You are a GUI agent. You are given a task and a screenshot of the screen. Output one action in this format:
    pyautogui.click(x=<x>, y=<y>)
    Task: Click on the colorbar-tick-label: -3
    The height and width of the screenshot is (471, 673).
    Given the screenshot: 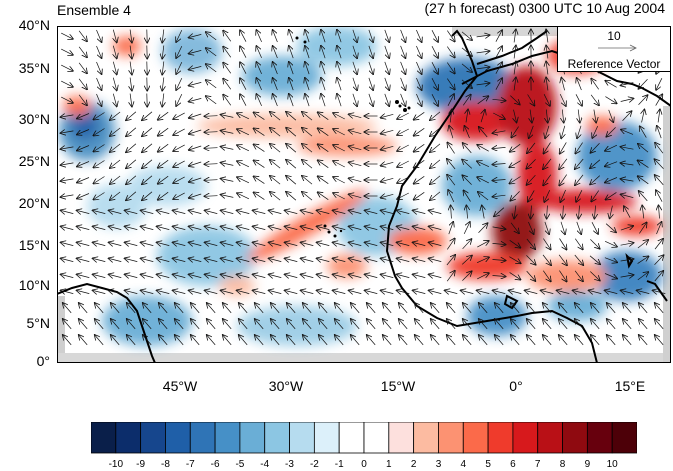 What is the action you would take?
    pyautogui.click(x=289, y=464)
    